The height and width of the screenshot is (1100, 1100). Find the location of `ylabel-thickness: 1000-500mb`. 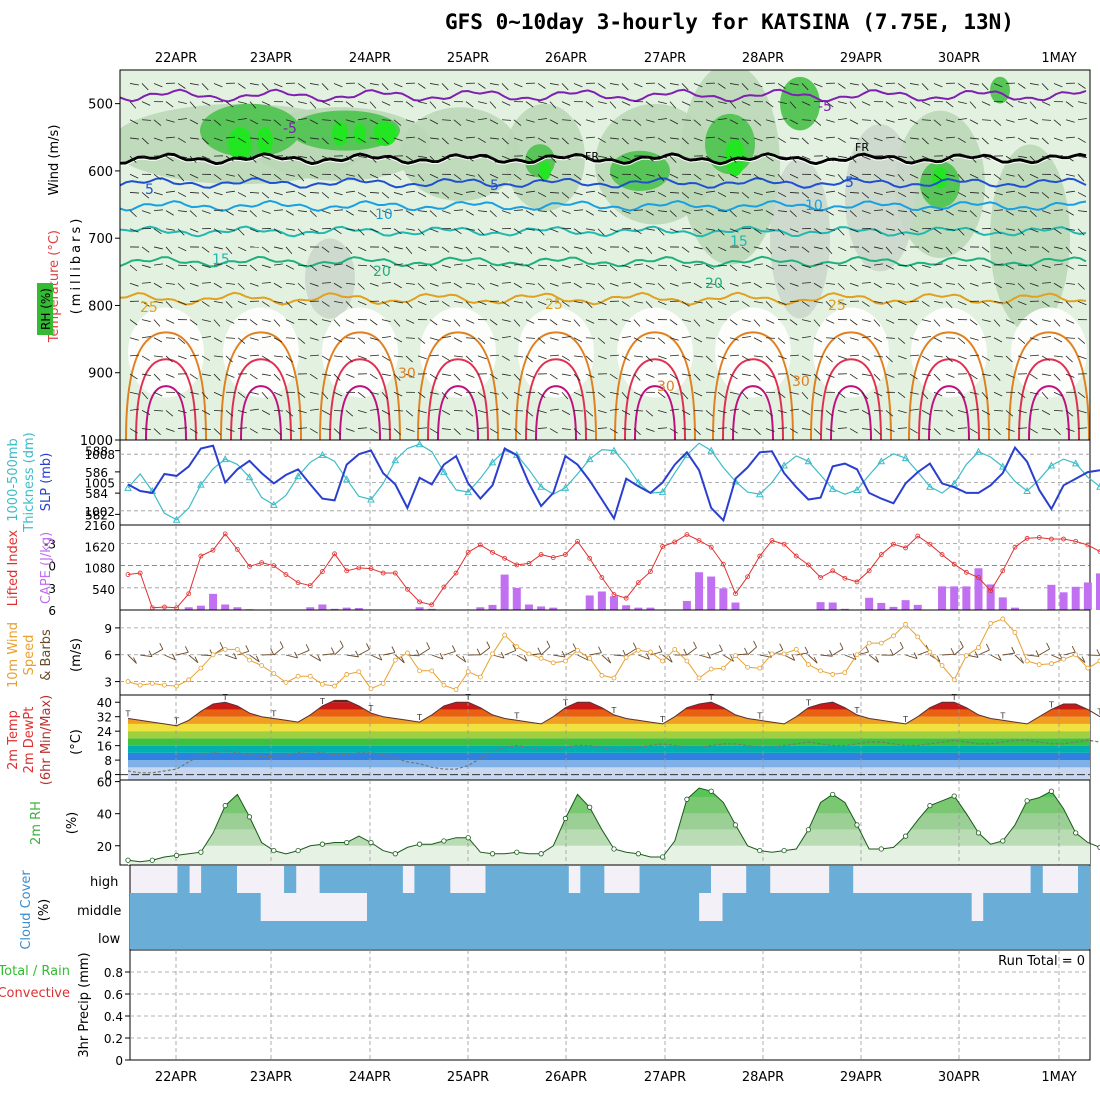

ylabel-thickness: 1000-500mb is located at coordinates (13, 480).